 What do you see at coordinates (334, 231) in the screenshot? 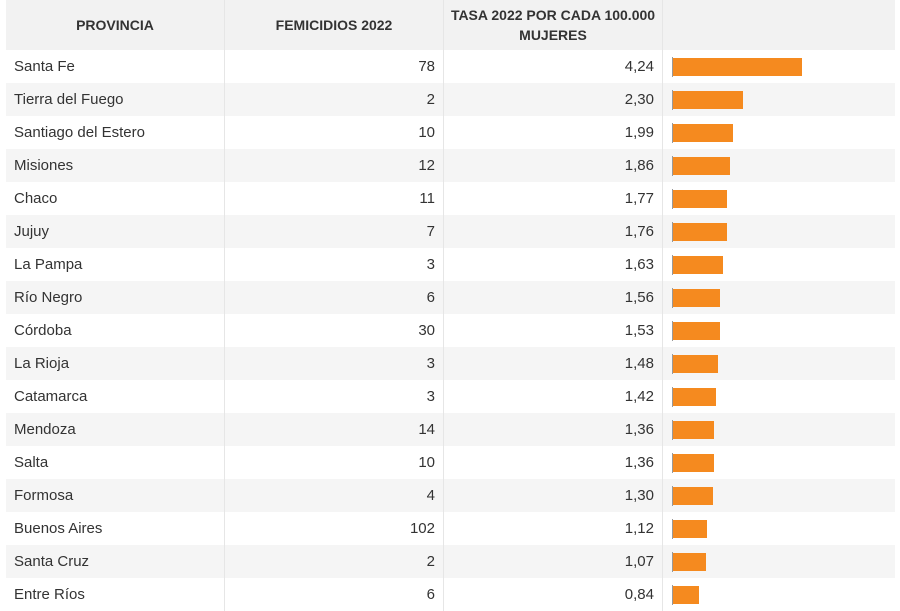
I see `femicidios-cell: 7` at bounding box center [334, 231].